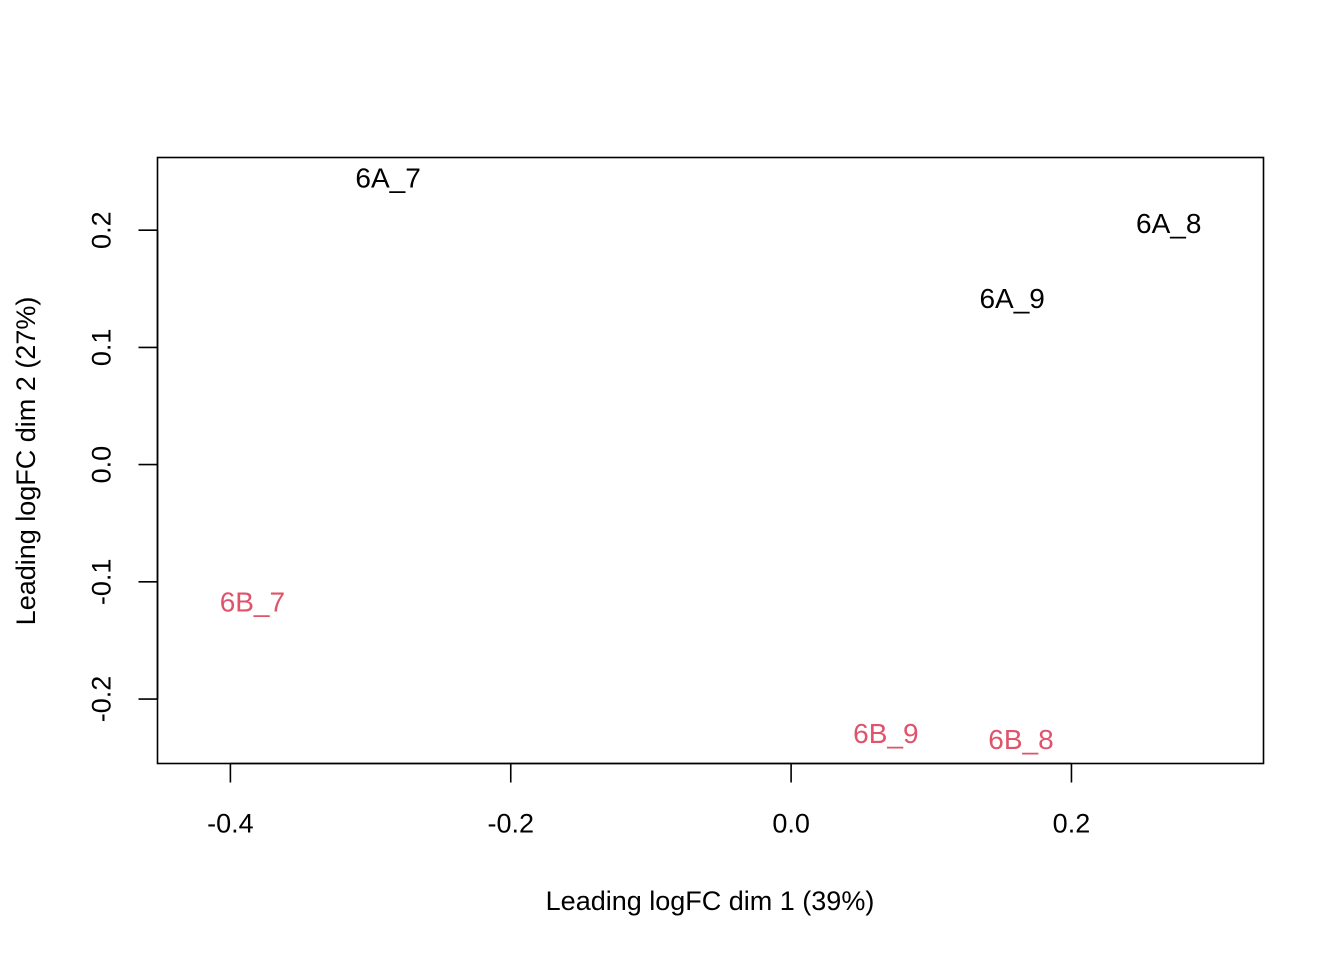 The width and height of the screenshot is (1344, 960). What do you see at coordinates (1020, 739) in the screenshot?
I see `point-label: 6B_8` at bounding box center [1020, 739].